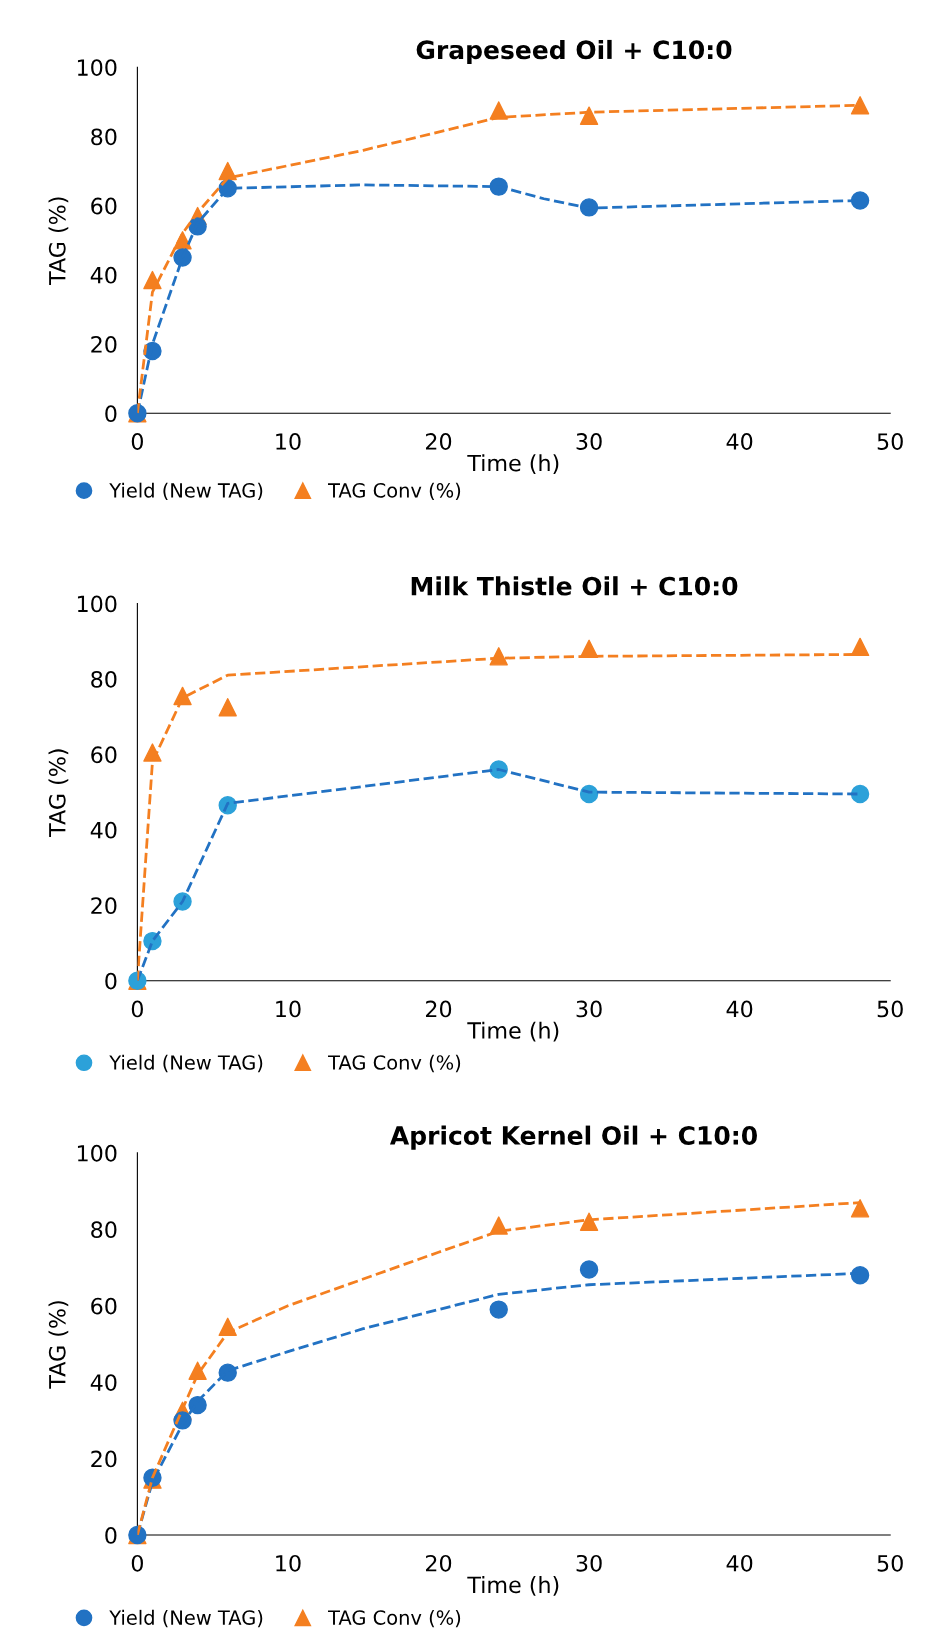  What do you see at coordinates (574, 586) in the screenshot?
I see `chart-title: Milk Thistle Oil + C10:0` at bounding box center [574, 586].